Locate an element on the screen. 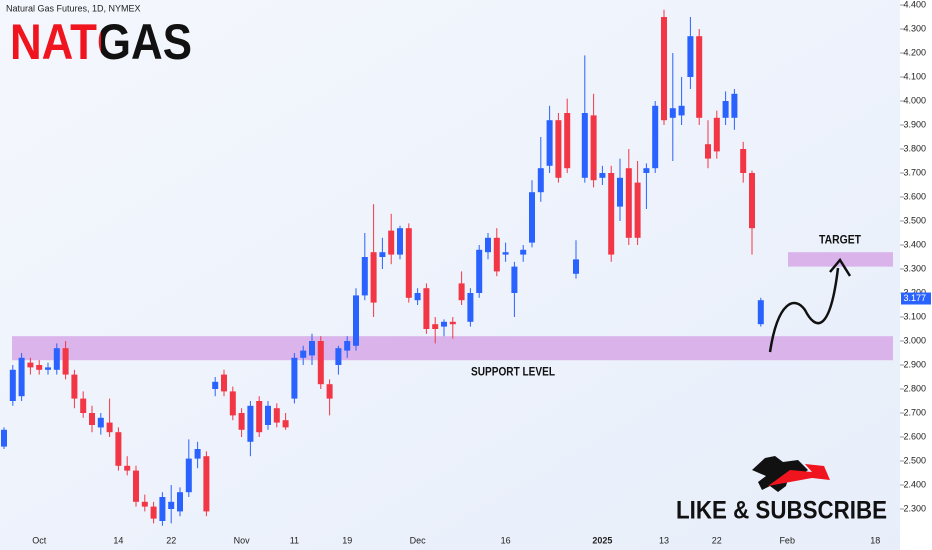 The height and width of the screenshot is (550, 932). x-tick-label: 16 is located at coordinates (506, 540).